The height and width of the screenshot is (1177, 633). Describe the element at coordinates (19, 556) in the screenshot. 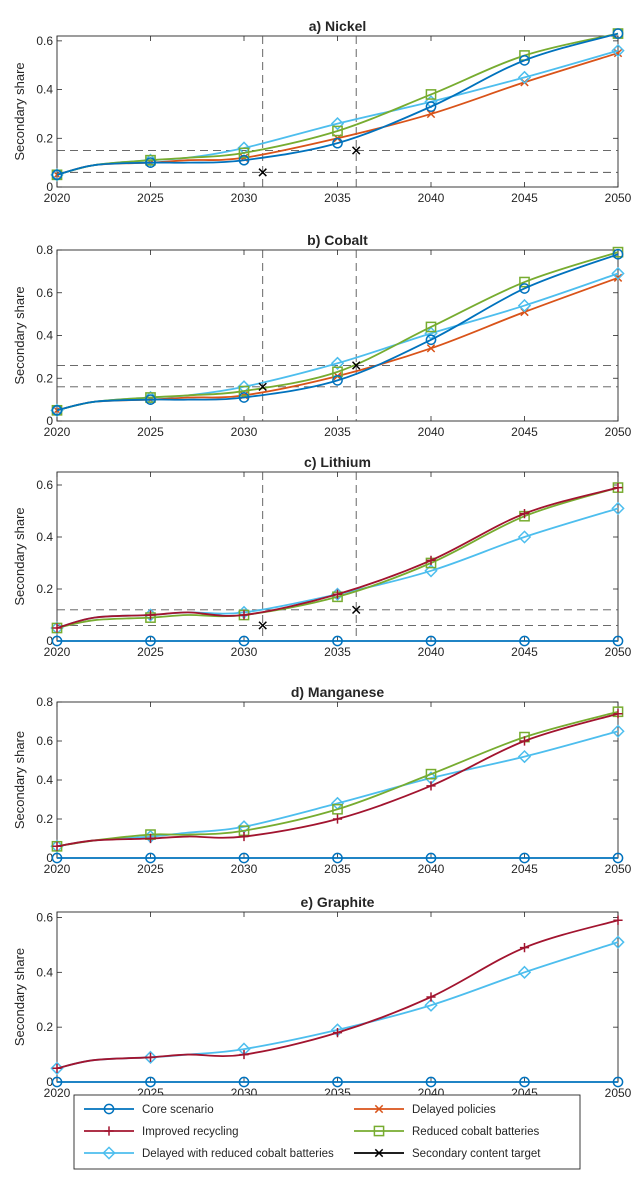

I see `y-axis-label: Secondary share` at that location.